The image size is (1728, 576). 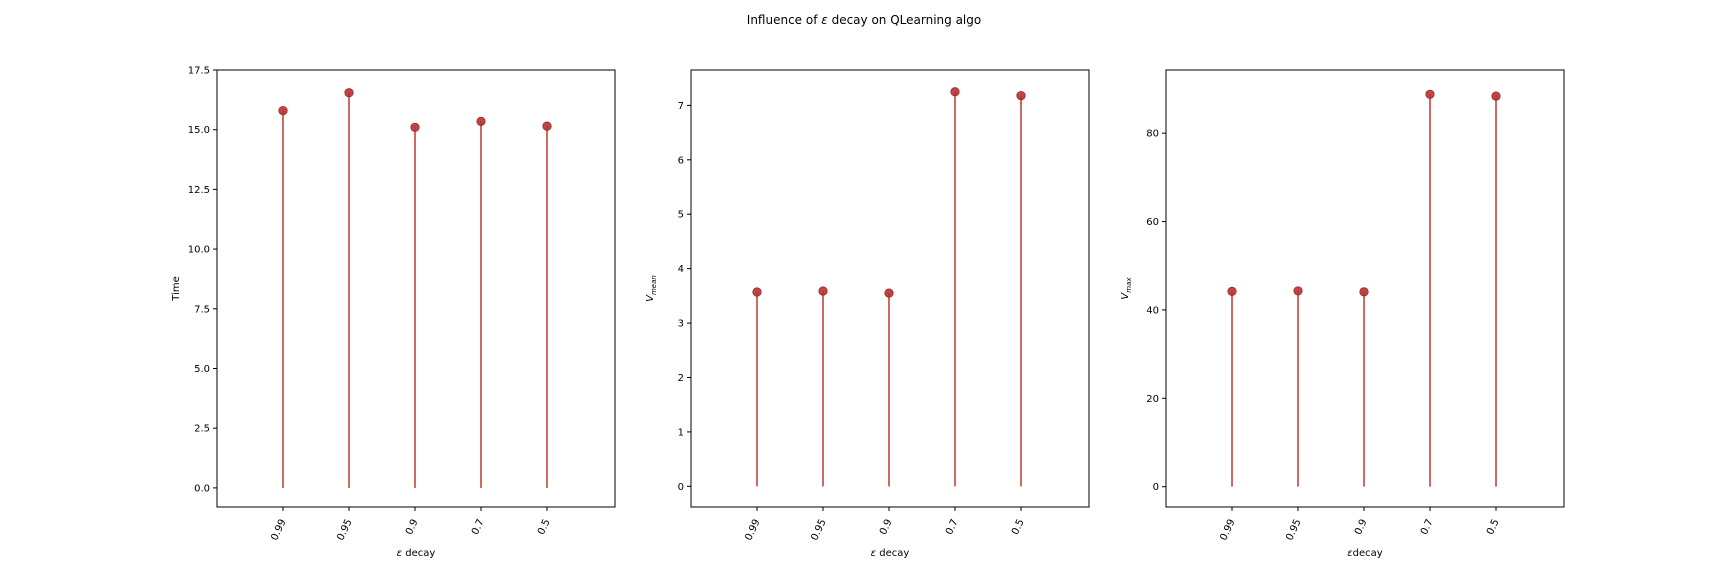 I want to click on y-tick-label: 3, so click(x=681, y=324).